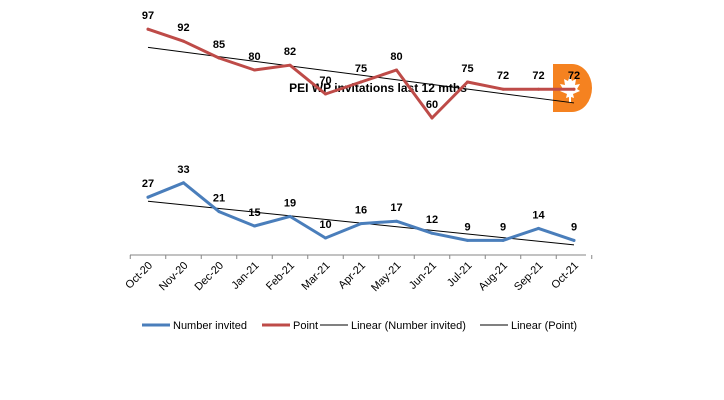  Describe the element at coordinates (148, 184) in the screenshot. I see `data-label: 27` at that location.